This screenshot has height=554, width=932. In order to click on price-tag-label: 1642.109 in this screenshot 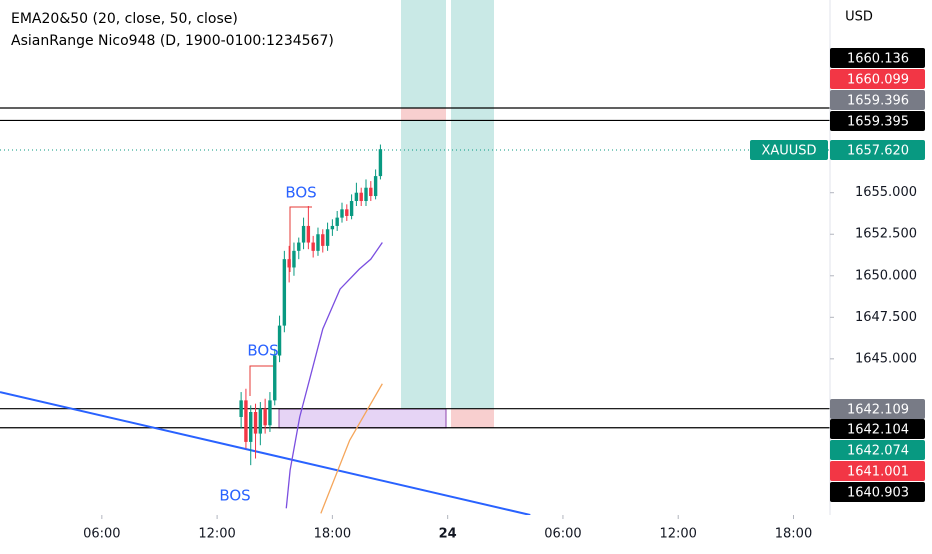, I will do `click(878, 410)`.